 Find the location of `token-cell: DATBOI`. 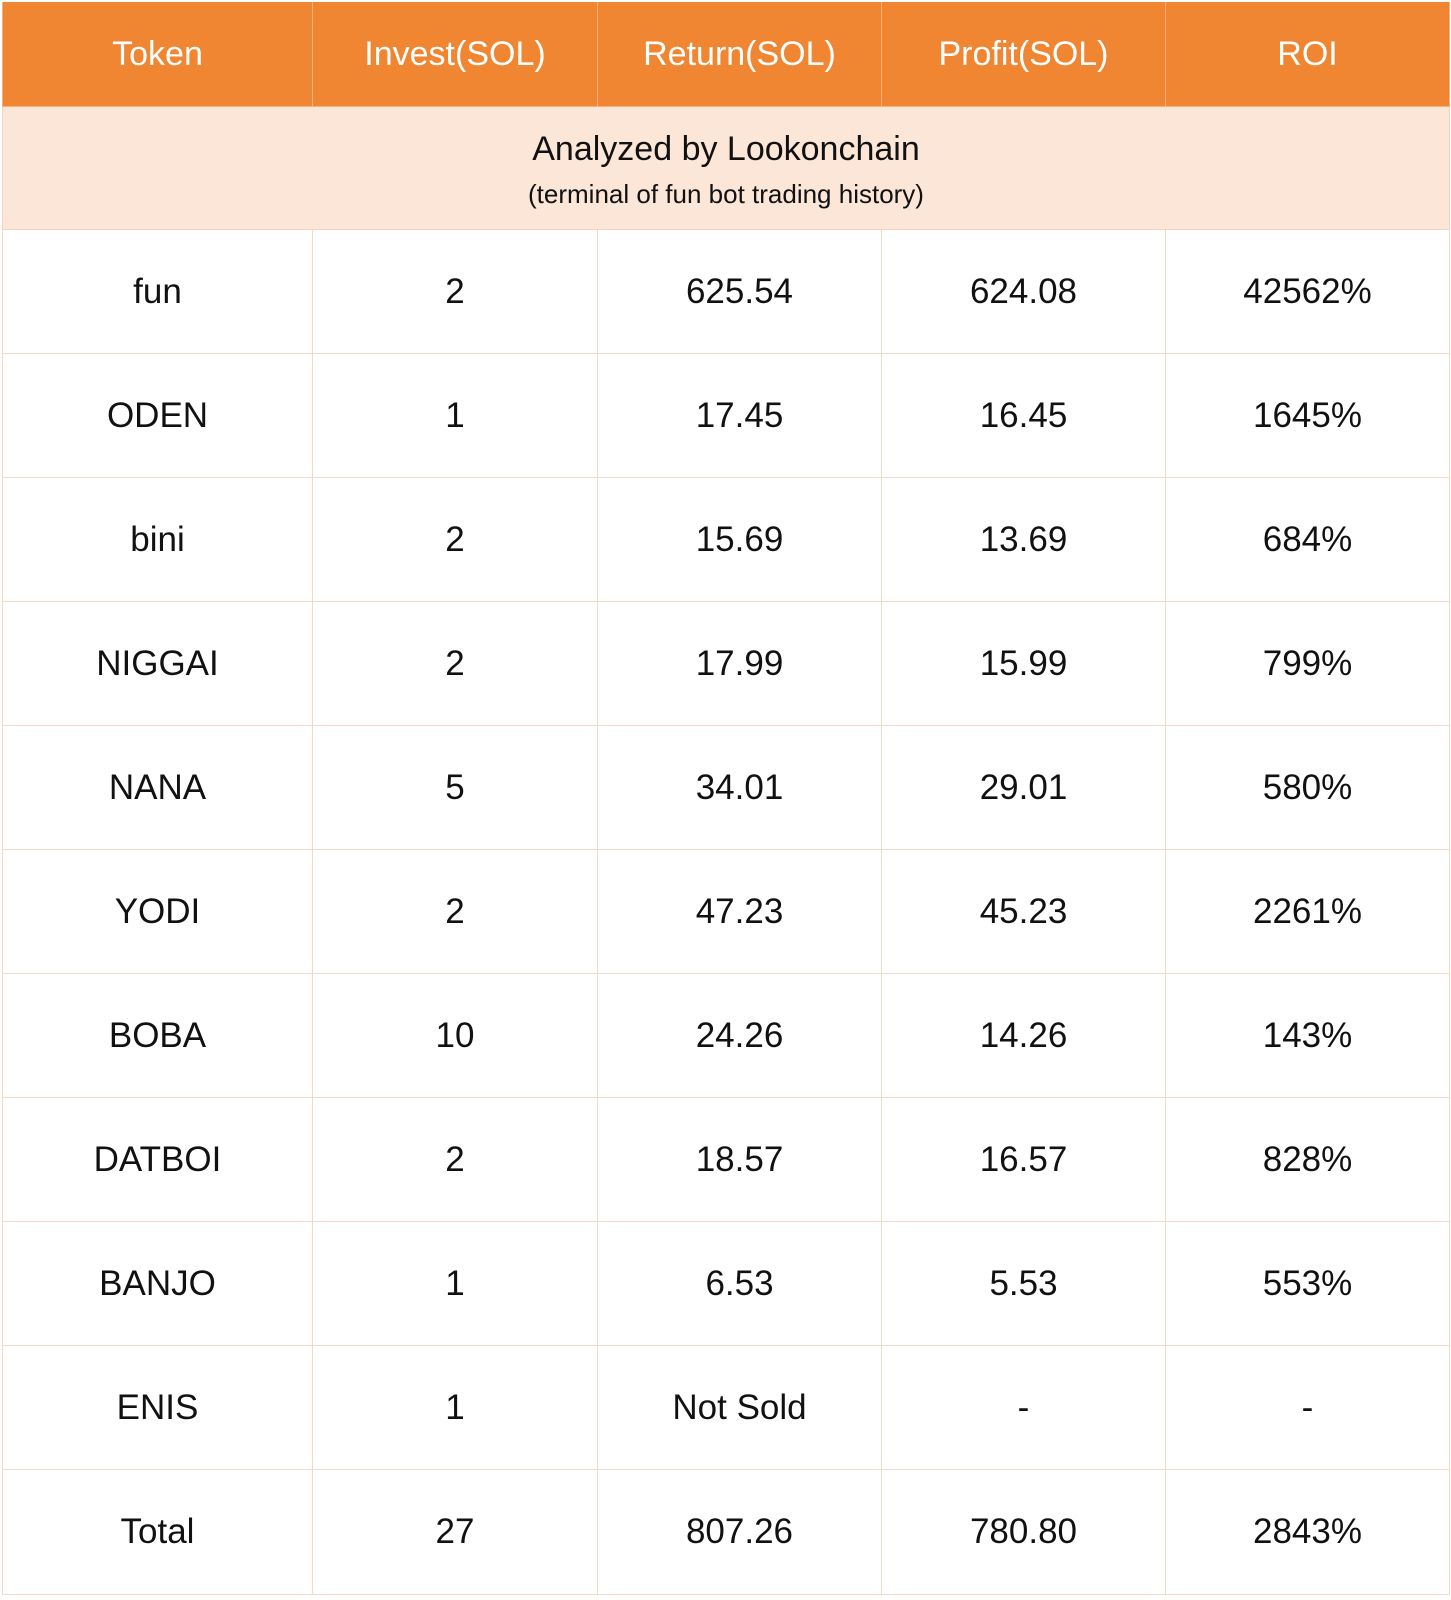

token-cell: DATBOI is located at coordinates (157, 1159).